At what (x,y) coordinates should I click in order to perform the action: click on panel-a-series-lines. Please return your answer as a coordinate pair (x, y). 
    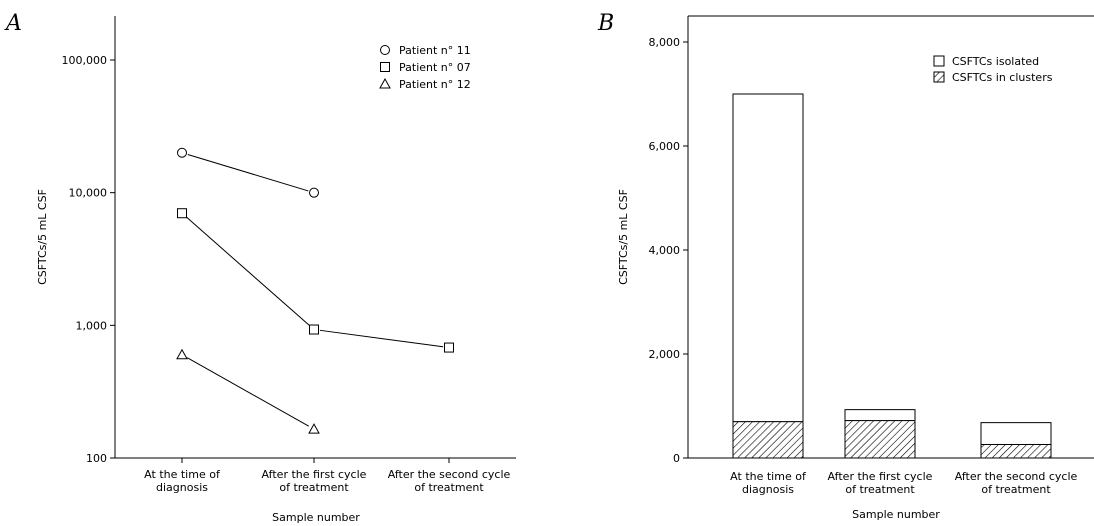
    Looking at the image, I should click on (315, 290).